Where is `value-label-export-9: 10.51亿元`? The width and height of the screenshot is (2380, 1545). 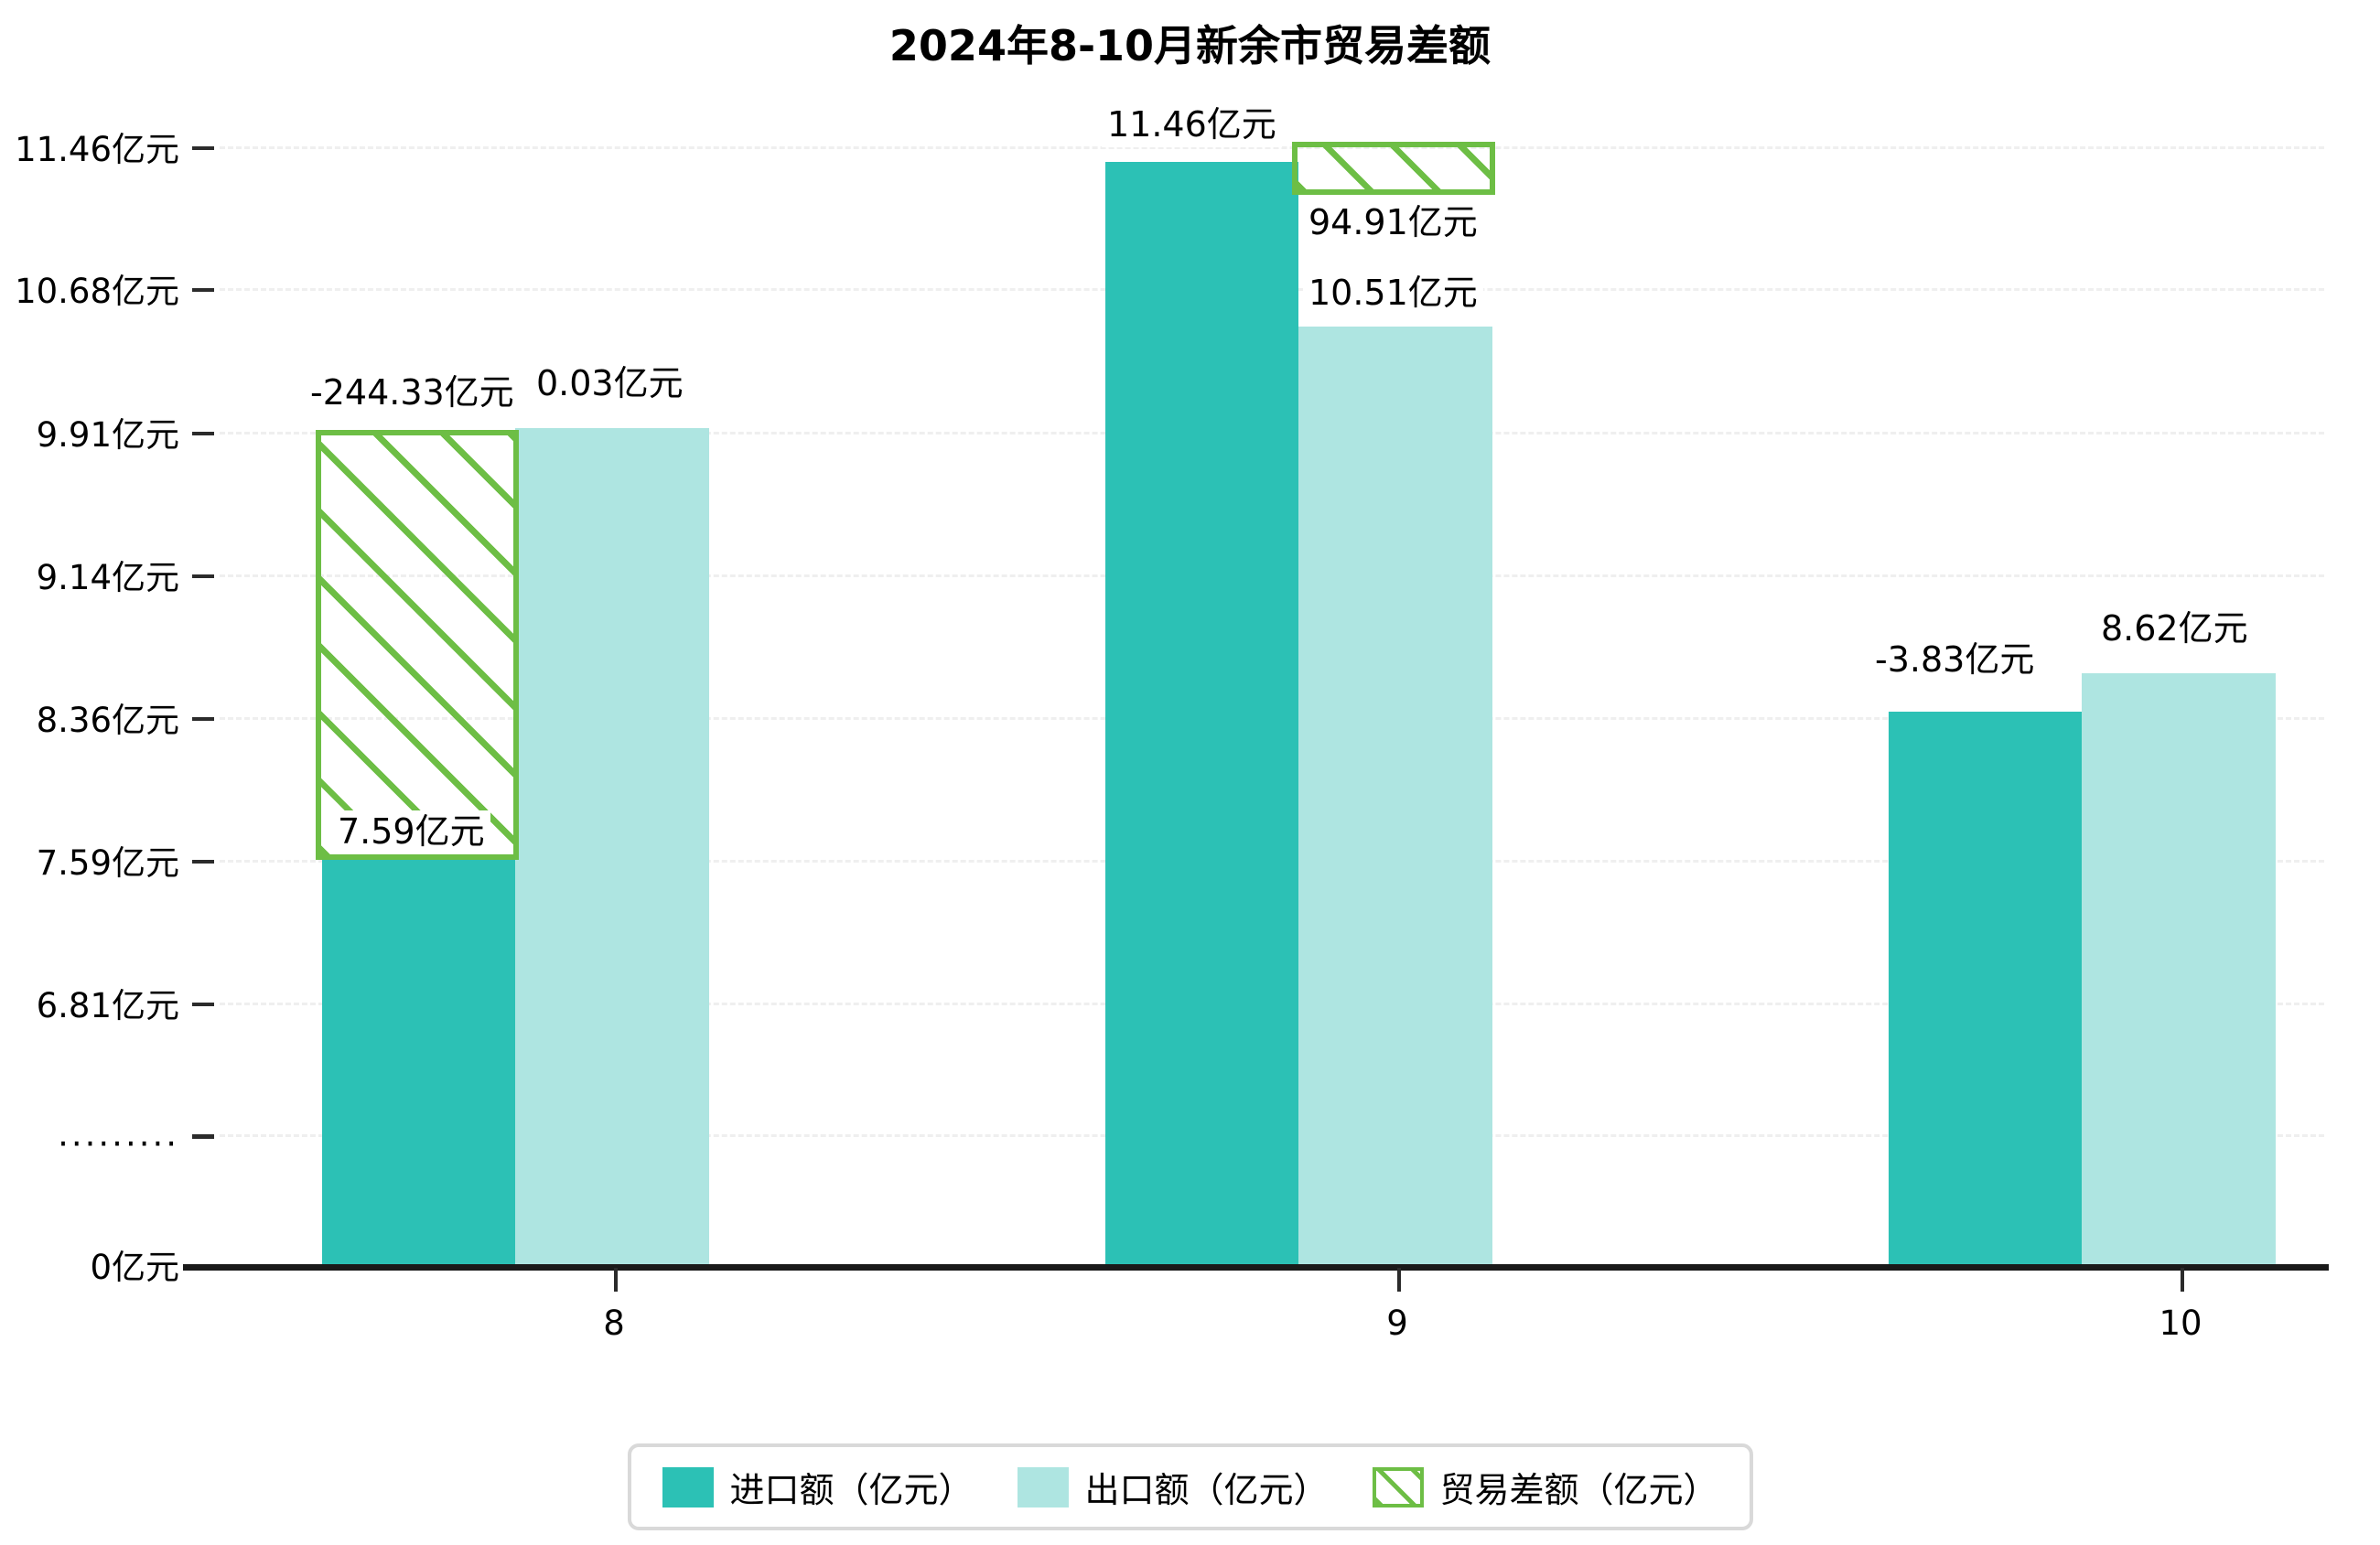
value-label-export-9: 10.51亿元 is located at coordinates (1393, 294).